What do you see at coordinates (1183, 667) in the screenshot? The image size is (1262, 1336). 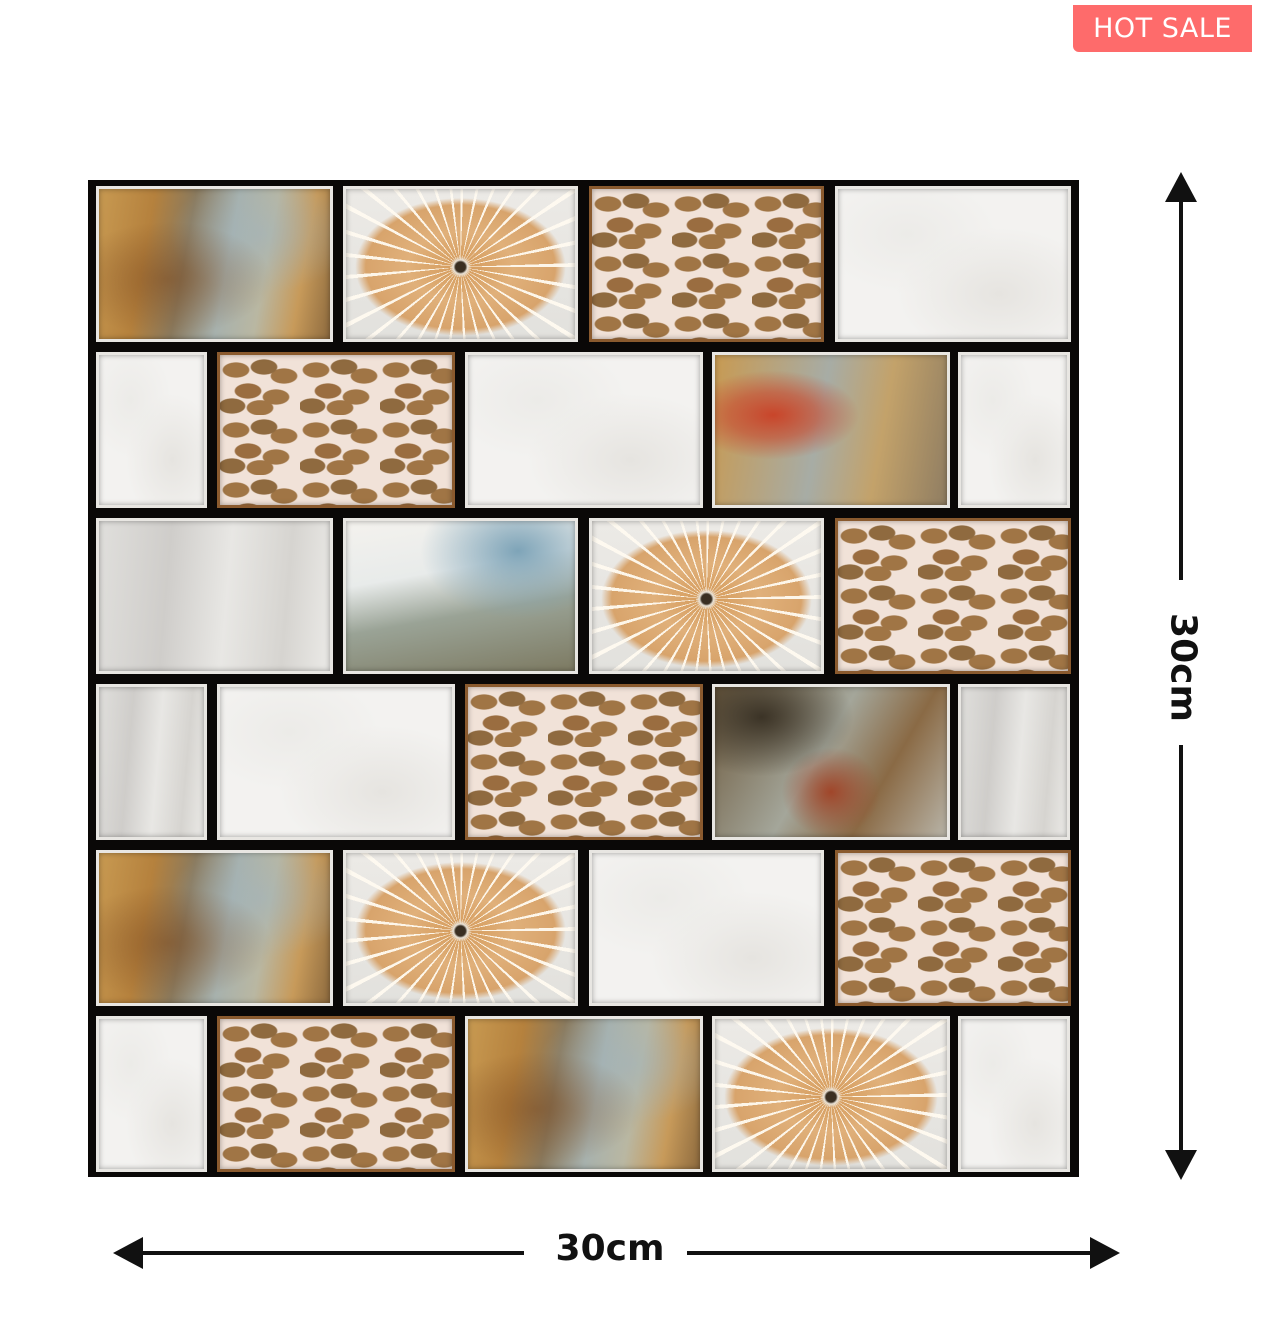 I see `height-label: 30cm` at bounding box center [1183, 667].